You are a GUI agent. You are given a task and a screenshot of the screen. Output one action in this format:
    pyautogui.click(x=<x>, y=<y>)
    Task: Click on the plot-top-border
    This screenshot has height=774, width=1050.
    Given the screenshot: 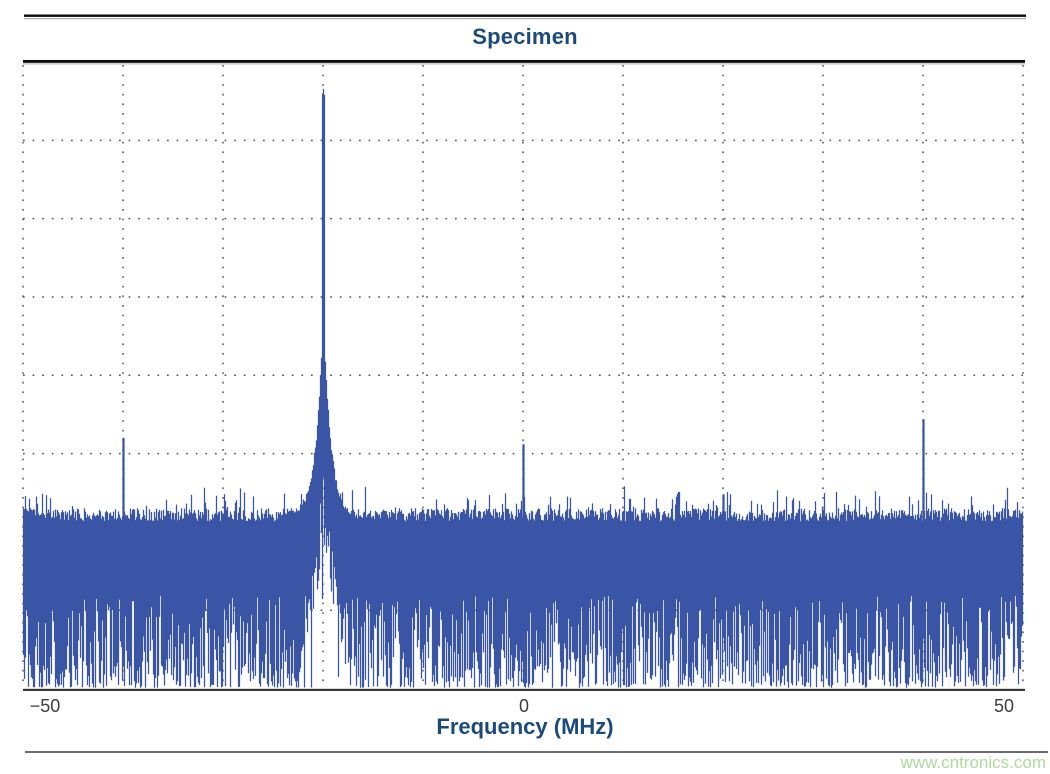 What is the action you would take?
    pyautogui.click(x=524, y=61)
    